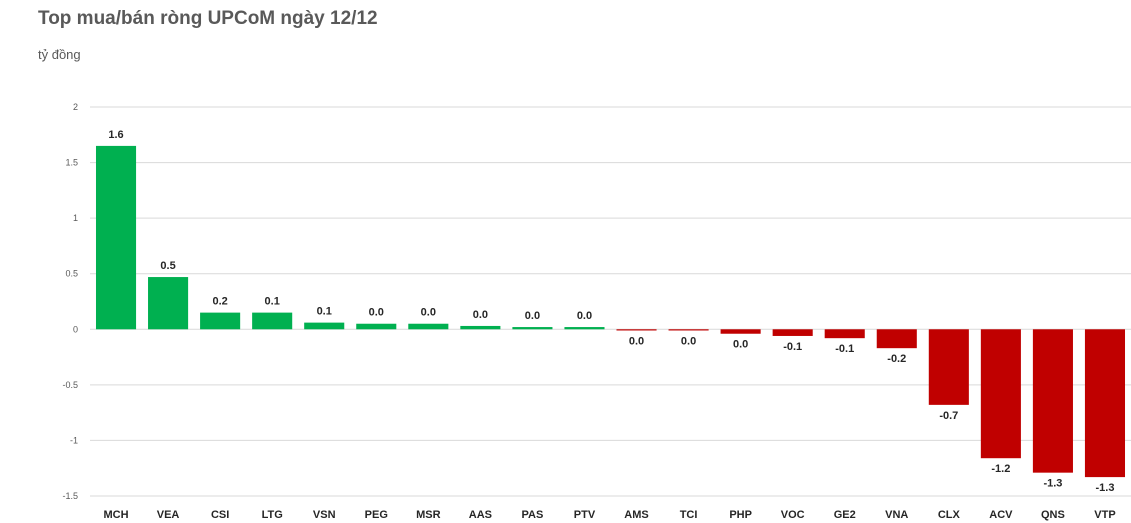  Describe the element at coordinates (844, 334) in the screenshot. I see `bar-ge2` at that location.